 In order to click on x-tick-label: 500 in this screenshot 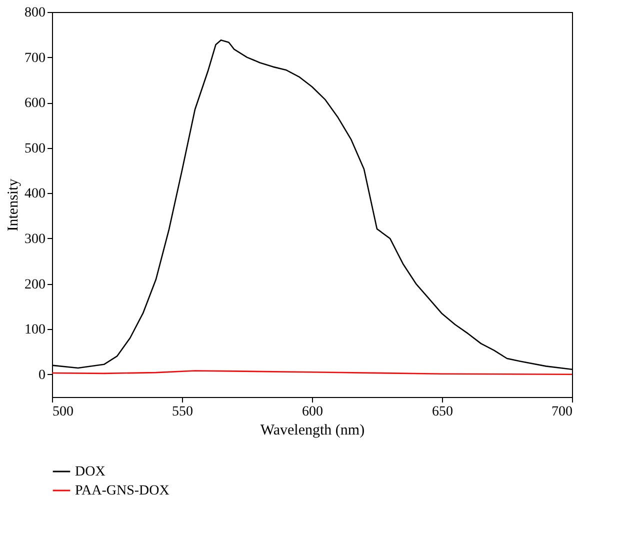, I will do `click(63, 412)`.